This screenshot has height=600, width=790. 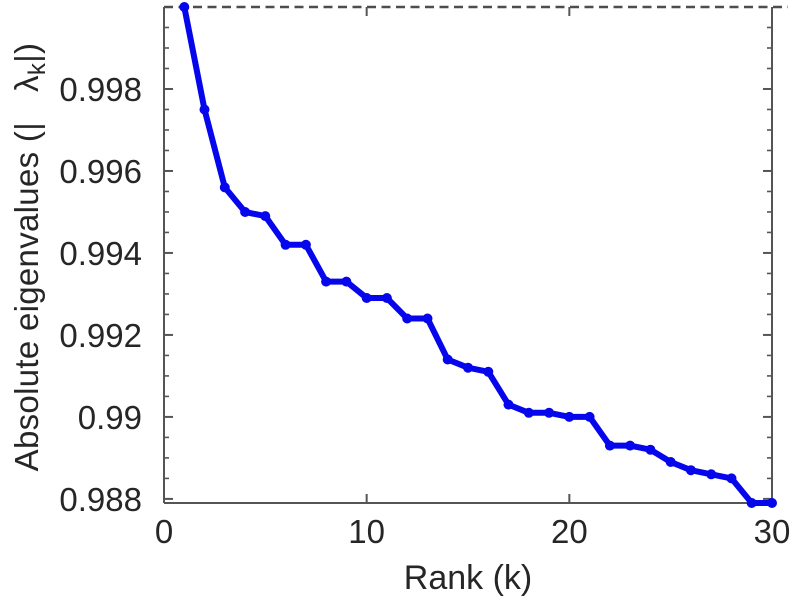 What do you see at coordinates (110, 417) in the screenshot?
I see `y-tick-label: 0.99` at bounding box center [110, 417].